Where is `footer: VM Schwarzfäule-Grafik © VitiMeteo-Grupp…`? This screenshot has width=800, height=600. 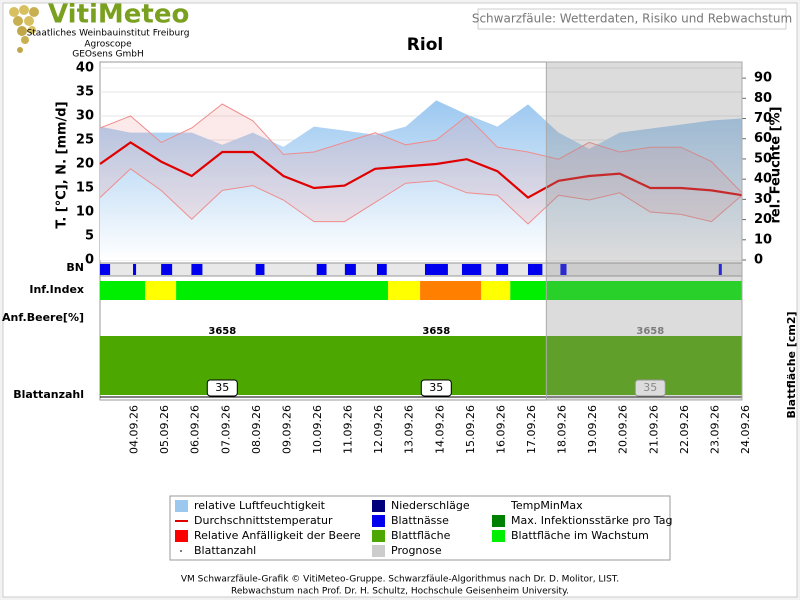 footer: VM Schwarzfäule-Grafik © VitiMeteo-Grupp… is located at coordinates (400, 580).